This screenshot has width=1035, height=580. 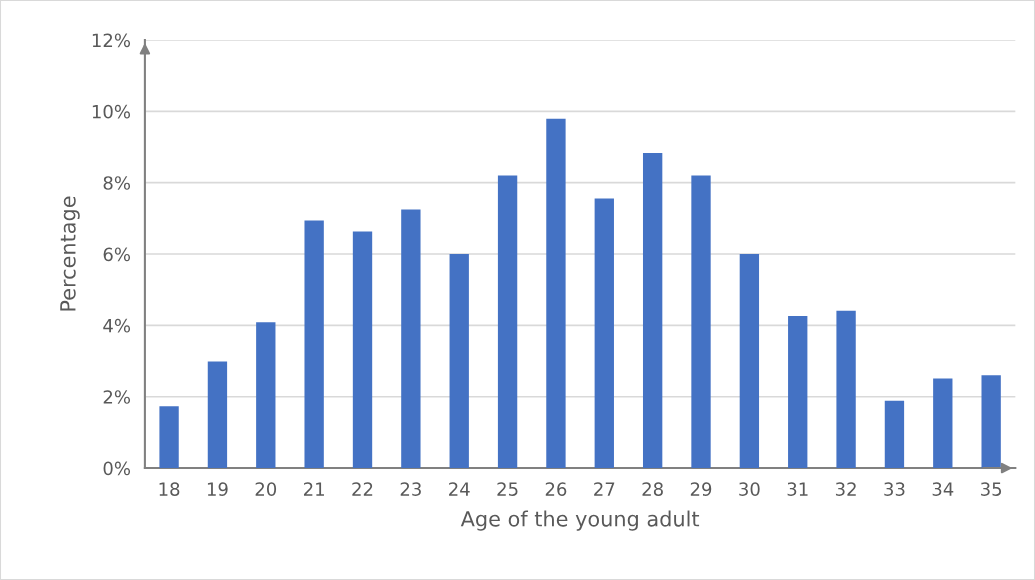 I want to click on y-tick-label: 0%, so click(x=117, y=468).